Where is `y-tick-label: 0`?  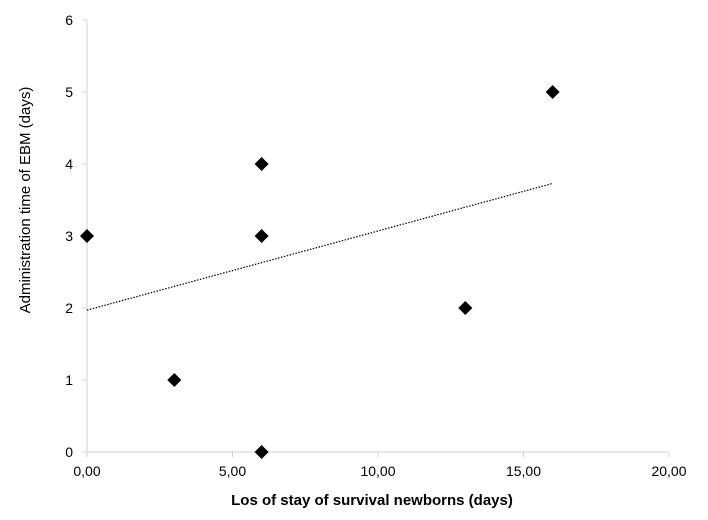
y-tick-label: 0 is located at coordinates (69, 452).